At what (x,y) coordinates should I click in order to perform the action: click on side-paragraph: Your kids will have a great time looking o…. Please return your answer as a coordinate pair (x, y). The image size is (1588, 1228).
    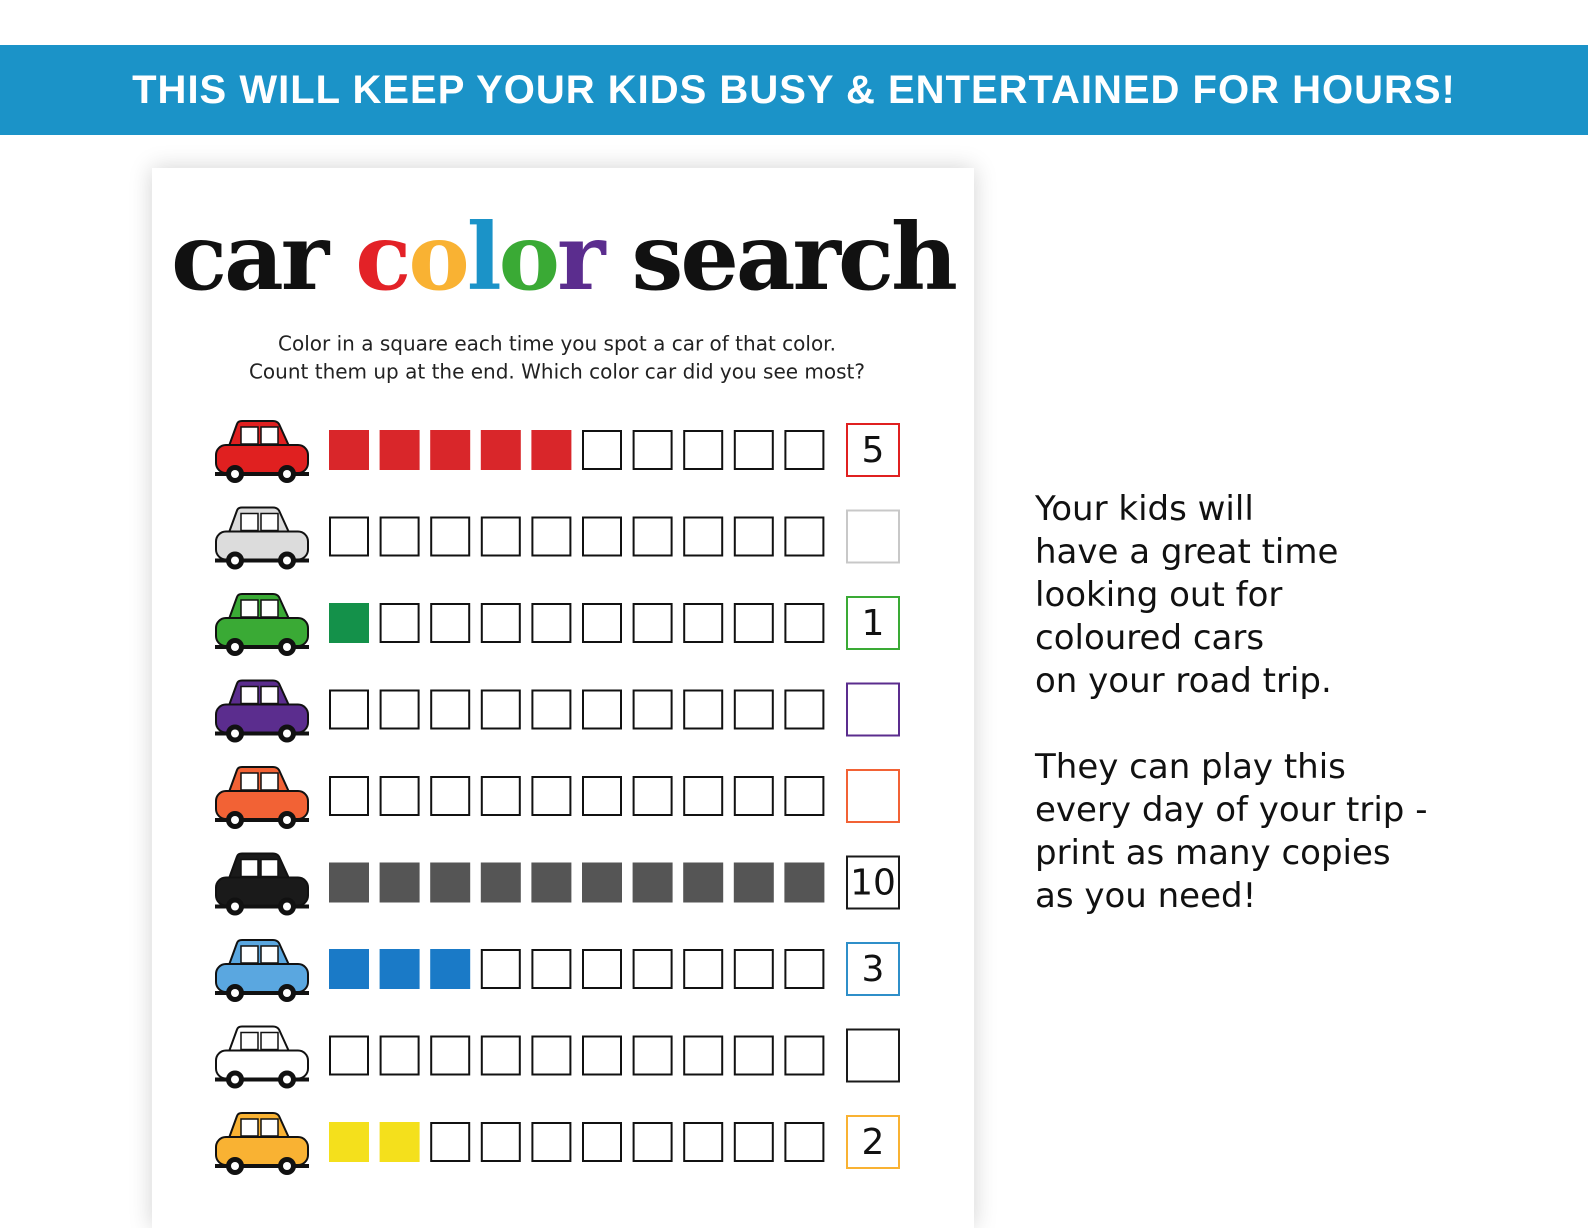
    Looking at the image, I should click on (1231, 595).